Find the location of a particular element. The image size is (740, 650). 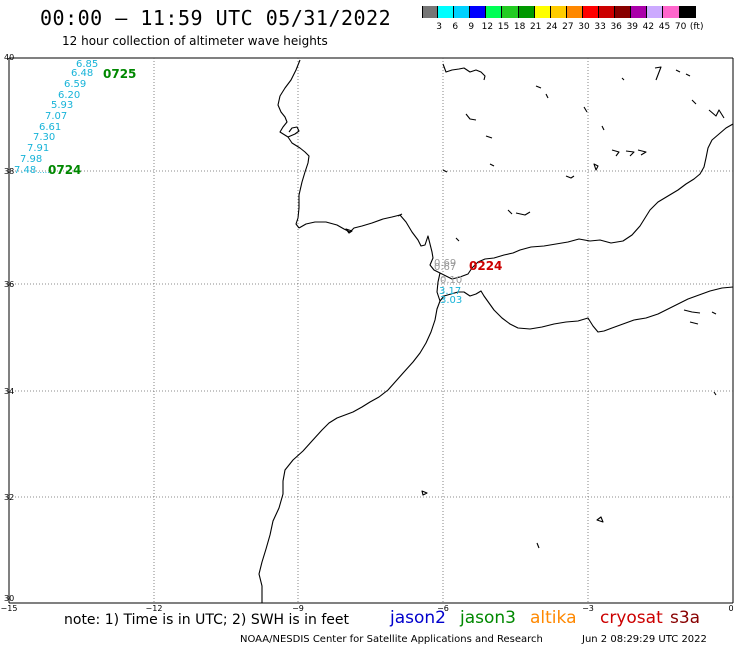

colorbar-label: 33 is located at coordinates (600, 27).